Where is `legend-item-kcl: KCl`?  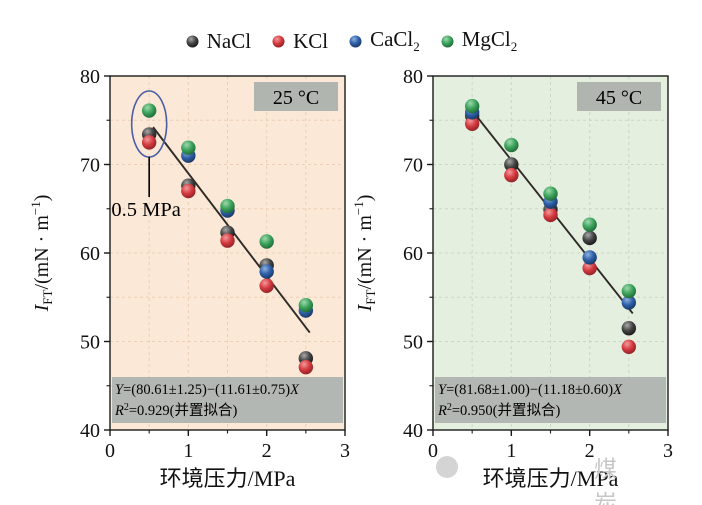 legend-item-kcl: KCl is located at coordinates (299, 41).